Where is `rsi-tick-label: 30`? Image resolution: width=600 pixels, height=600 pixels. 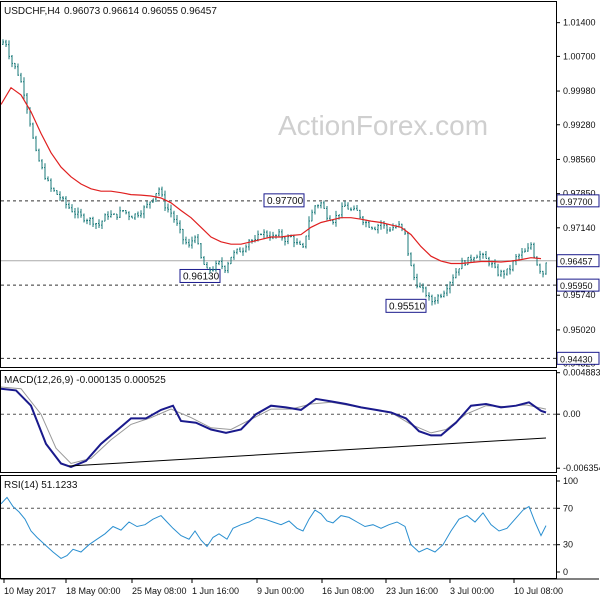 rsi-tick-label: 30 is located at coordinates (568, 545).